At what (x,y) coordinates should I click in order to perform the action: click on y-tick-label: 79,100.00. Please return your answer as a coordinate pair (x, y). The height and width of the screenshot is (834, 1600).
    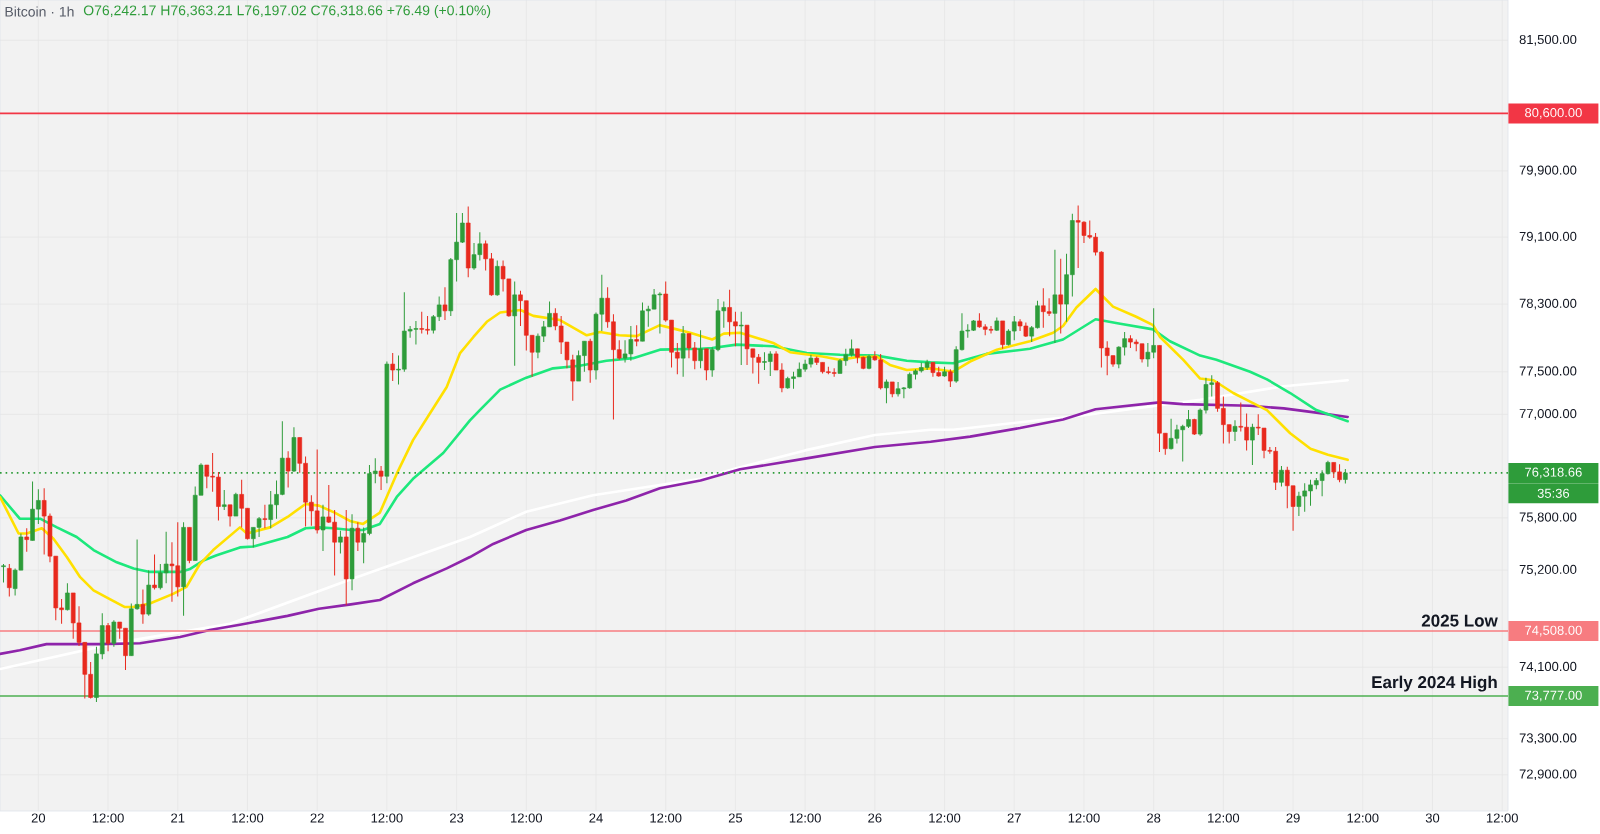
    Looking at the image, I should click on (1548, 237).